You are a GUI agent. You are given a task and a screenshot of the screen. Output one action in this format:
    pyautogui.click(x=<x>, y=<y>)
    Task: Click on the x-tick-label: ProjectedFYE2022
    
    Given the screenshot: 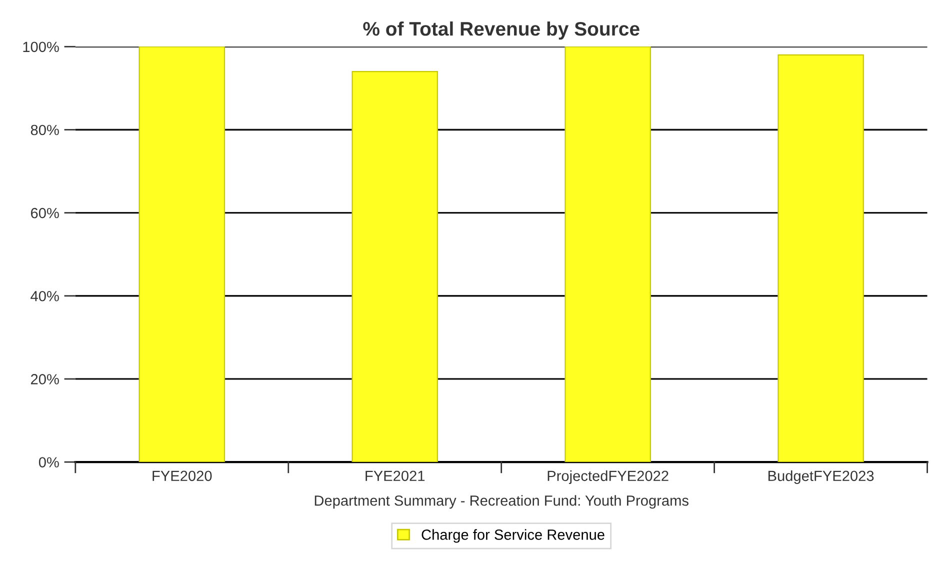 What is the action you would take?
    pyautogui.click(x=608, y=477)
    